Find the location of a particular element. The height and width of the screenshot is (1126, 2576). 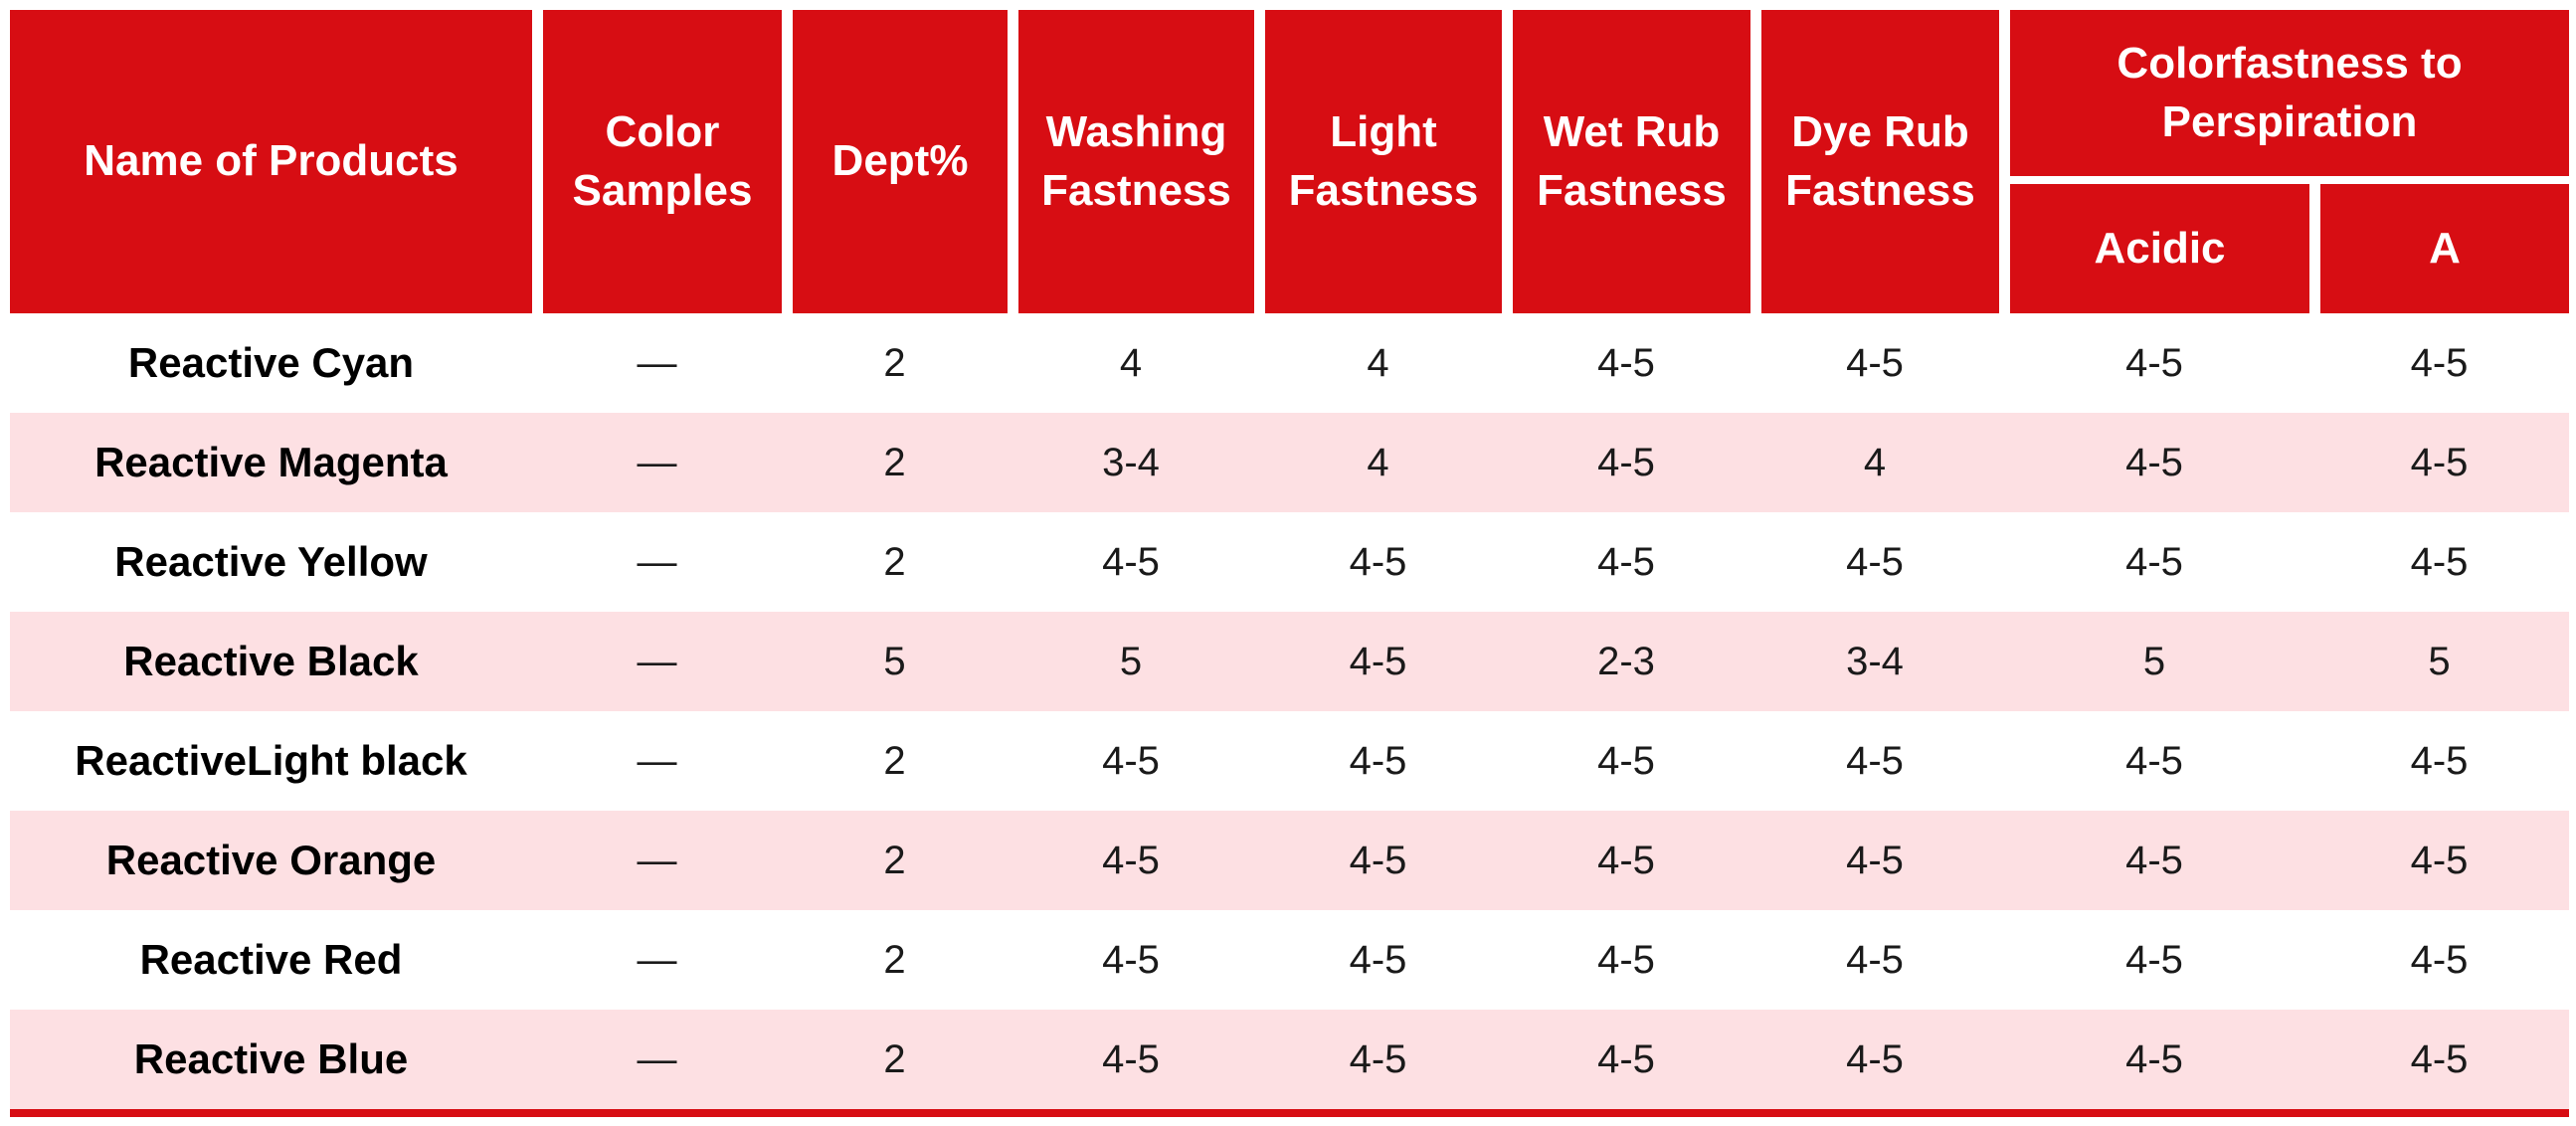

table-row: Reactive Yellow — 2 4-5 4-5 4-5 4-5 4-5 4-5 is located at coordinates (1290, 562).